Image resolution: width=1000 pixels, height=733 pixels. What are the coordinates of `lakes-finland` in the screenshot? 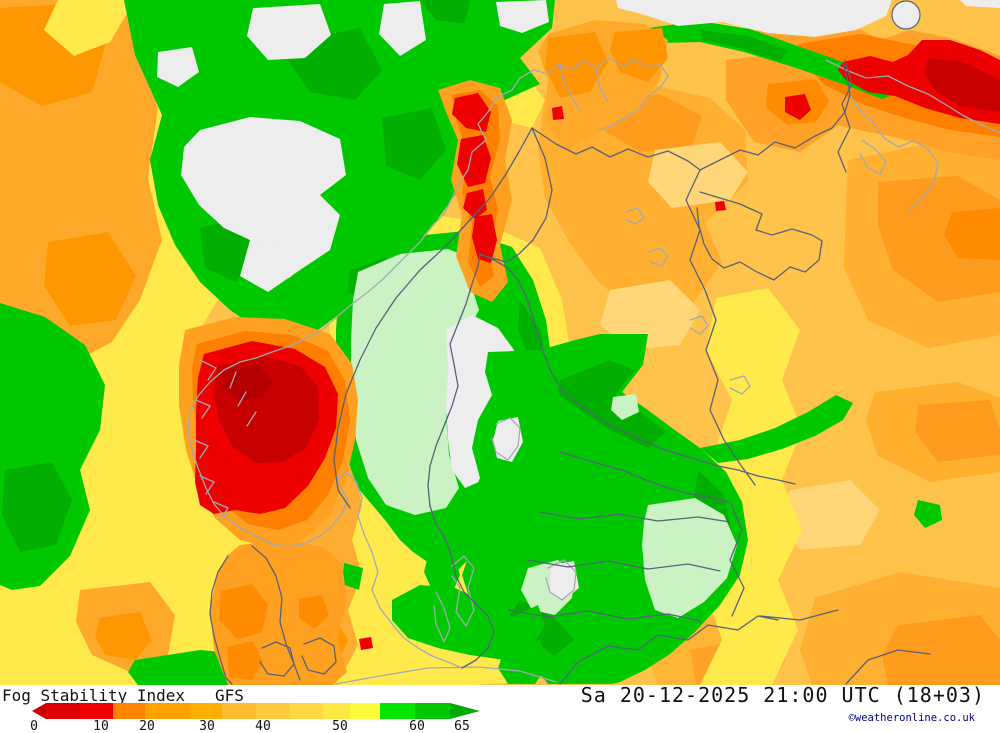 It's located at (688, 301).